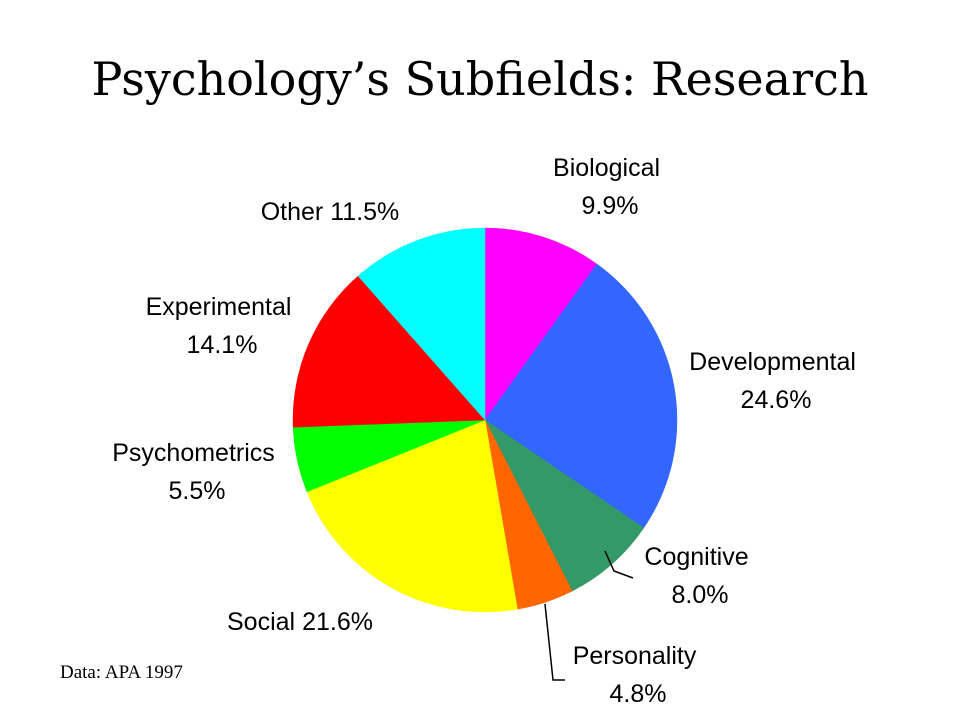  I want to click on slice-other, so click(421, 324).